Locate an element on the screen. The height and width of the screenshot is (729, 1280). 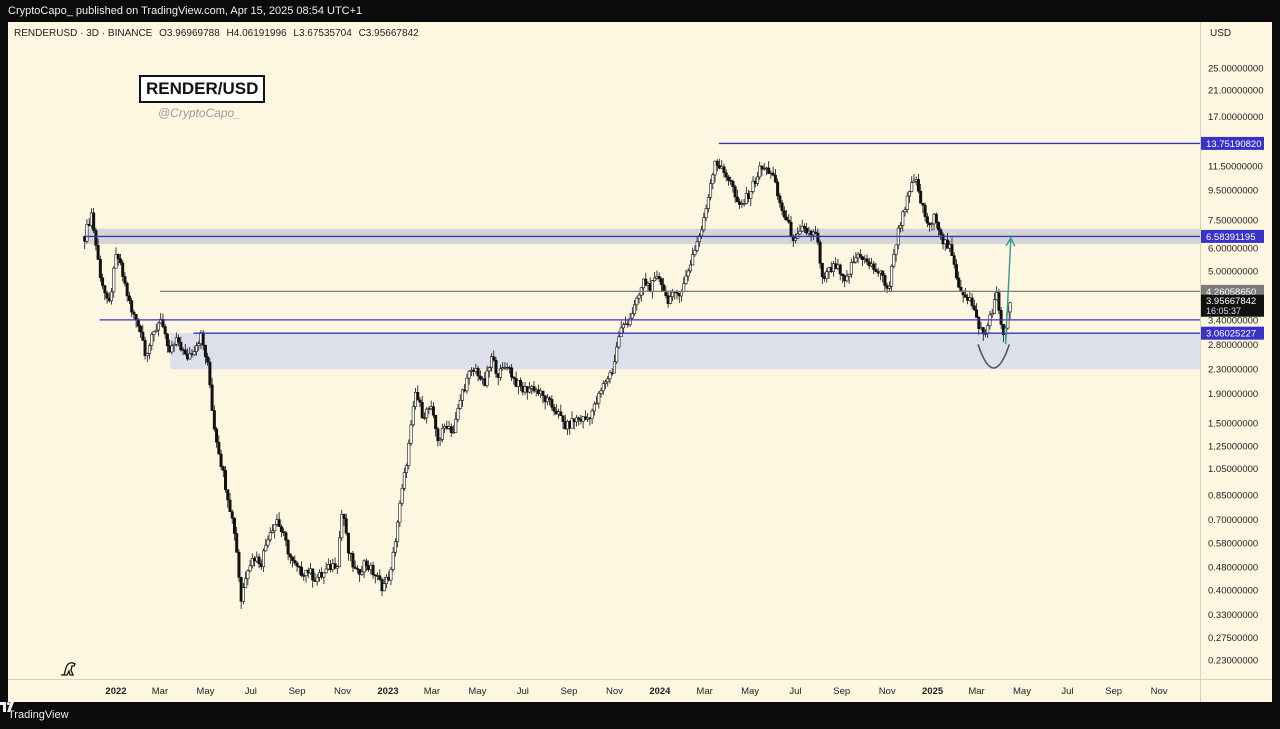
symbol-name: RENDERUSD · 3D · BINANCE is located at coordinates (83, 33).